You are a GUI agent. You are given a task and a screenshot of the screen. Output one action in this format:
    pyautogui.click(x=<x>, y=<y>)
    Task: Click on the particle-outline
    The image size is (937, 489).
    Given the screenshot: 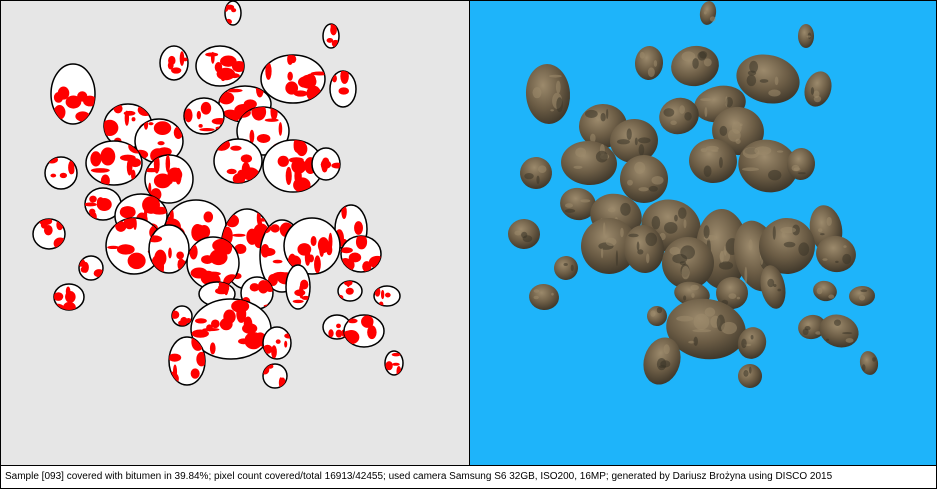 What is the action you would take?
    pyautogui.click(x=204, y=116)
    